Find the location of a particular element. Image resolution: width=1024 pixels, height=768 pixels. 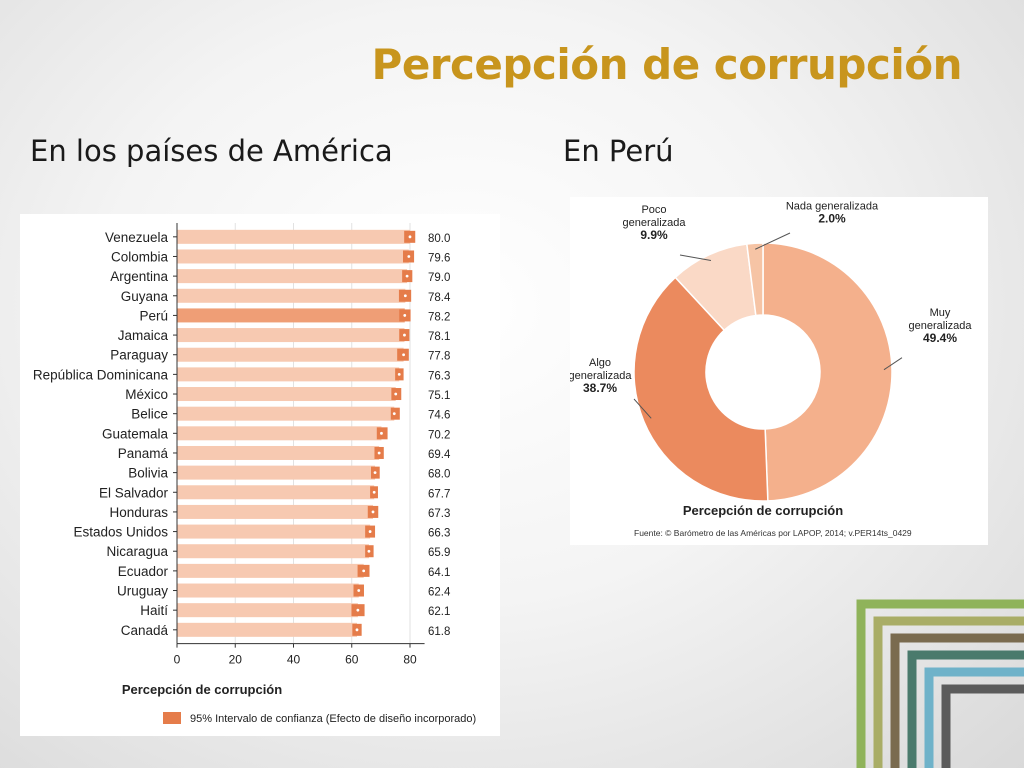

category-label: Jamaica is located at coordinates (143, 335).